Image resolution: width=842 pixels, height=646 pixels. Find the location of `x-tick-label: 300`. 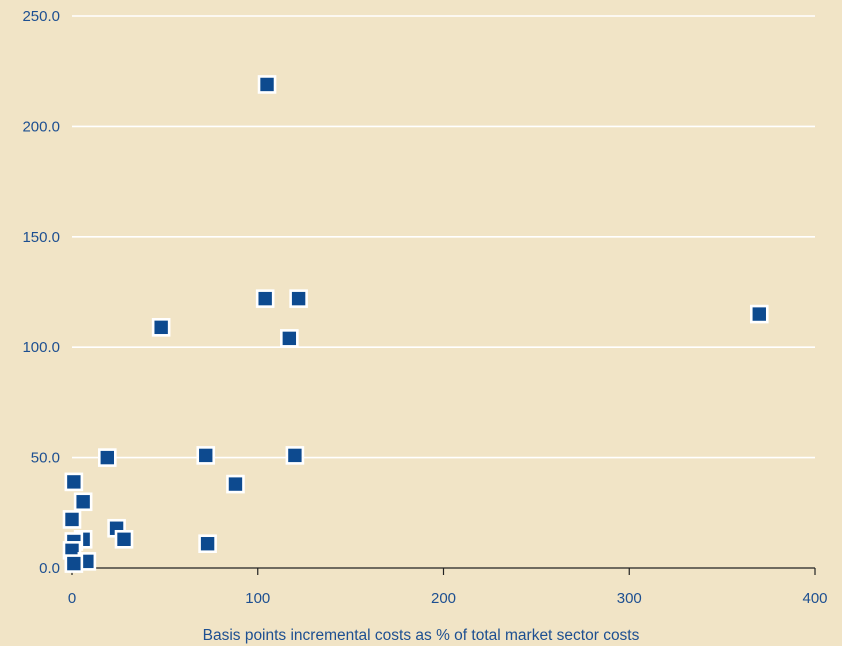

x-tick-label: 300 is located at coordinates (629, 598).